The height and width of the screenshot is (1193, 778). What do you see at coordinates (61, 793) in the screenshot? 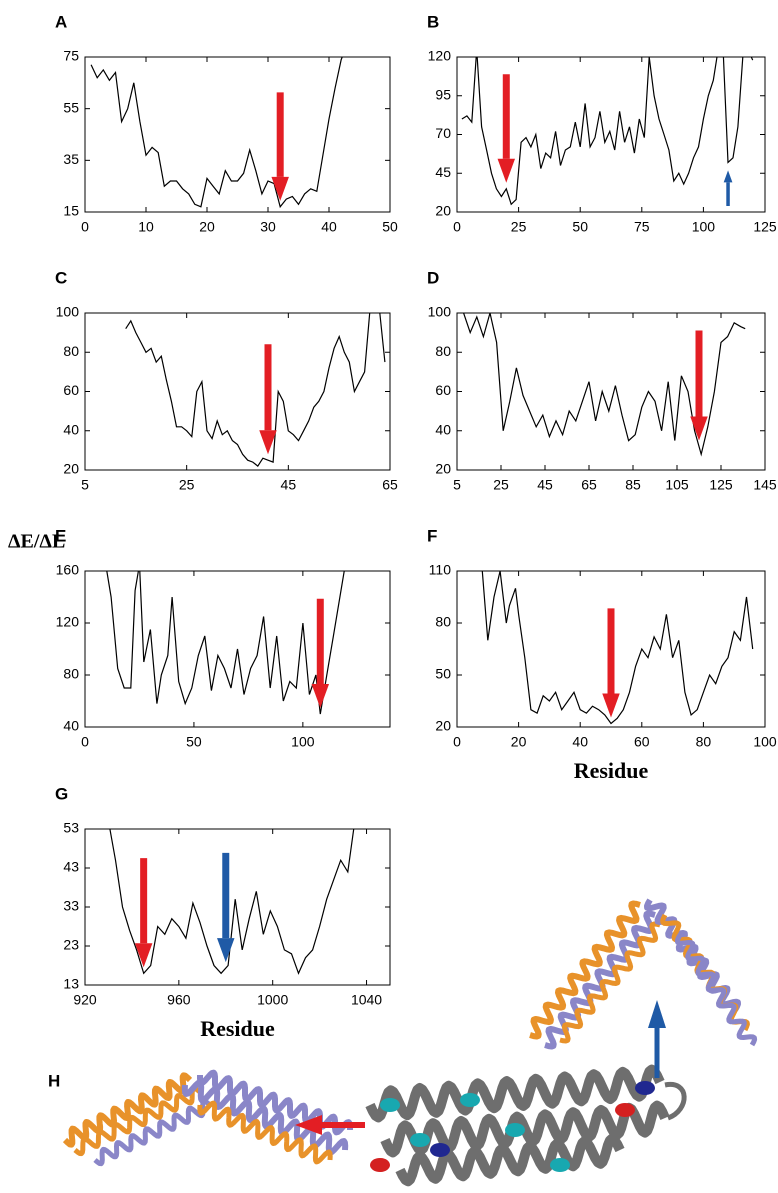
I see `panel-label: G` at bounding box center [61, 793].